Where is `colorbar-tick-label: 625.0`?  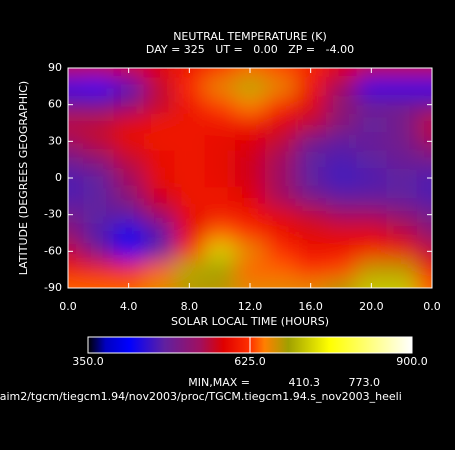 colorbar-tick-label: 625.0 is located at coordinates (250, 361).